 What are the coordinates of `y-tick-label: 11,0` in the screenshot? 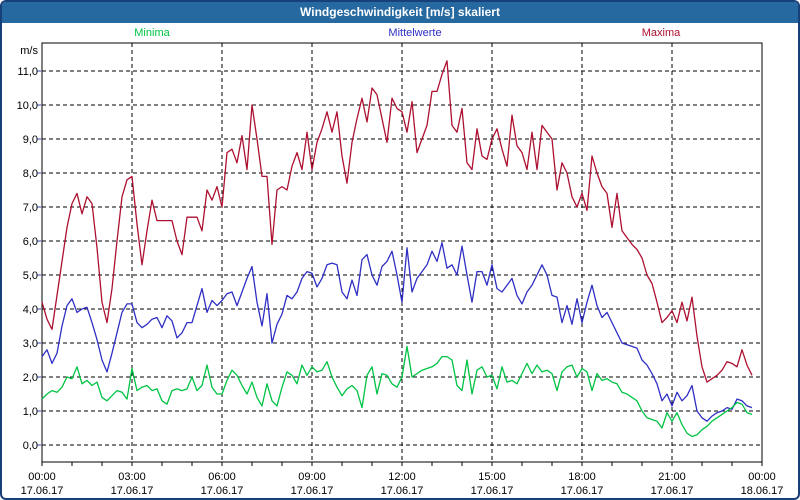 It's located at (27, 72).